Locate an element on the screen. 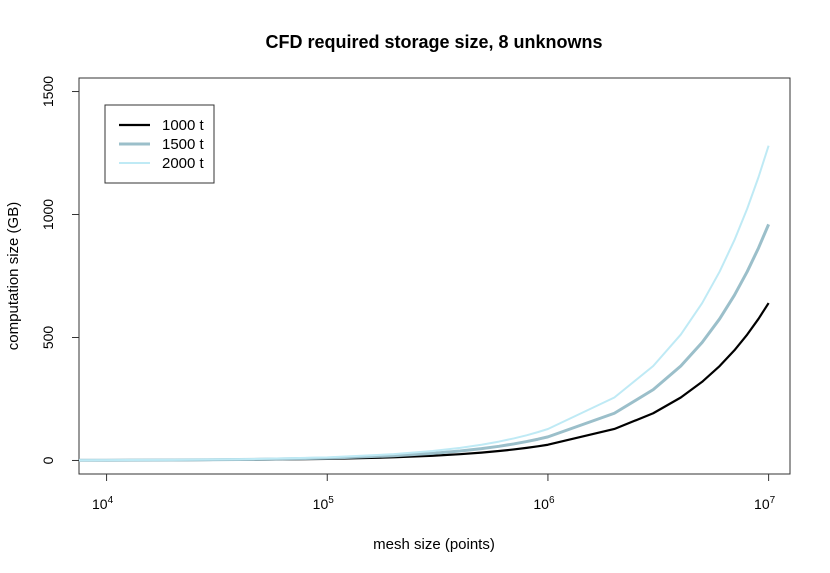 The image size is (830, 573). chart-title: CFD required storage size, 8 unknowns is located at coordinates (433, 42).